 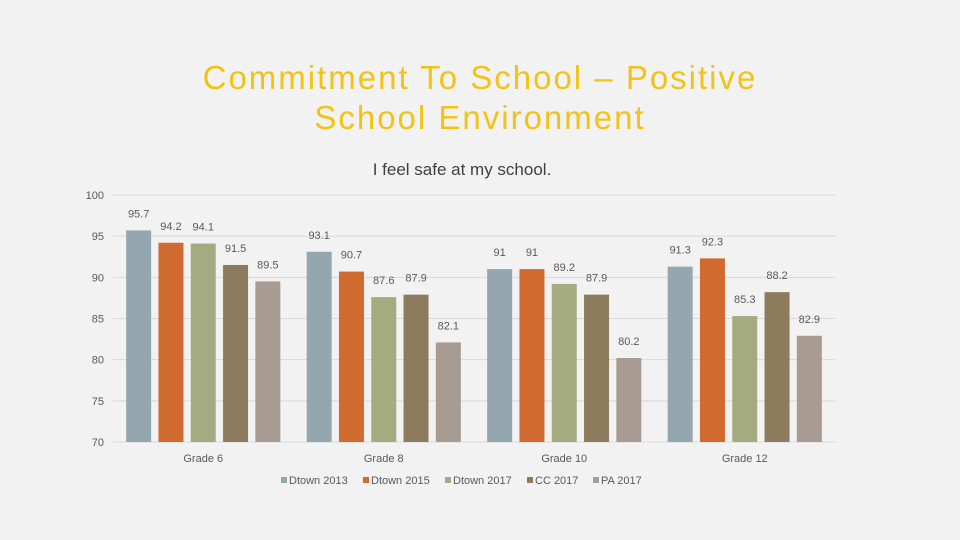 What do you see at coordinates (679, 251) in the screenshot?
I see `data-label: 91.3` at bounding box center [679, 251].